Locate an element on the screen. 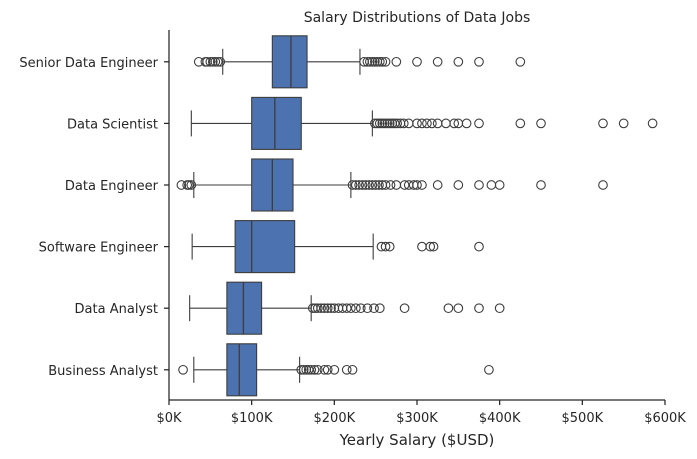 The image size is (697, 459). category-label: Data Analyst is located at coordinates (116, 309).